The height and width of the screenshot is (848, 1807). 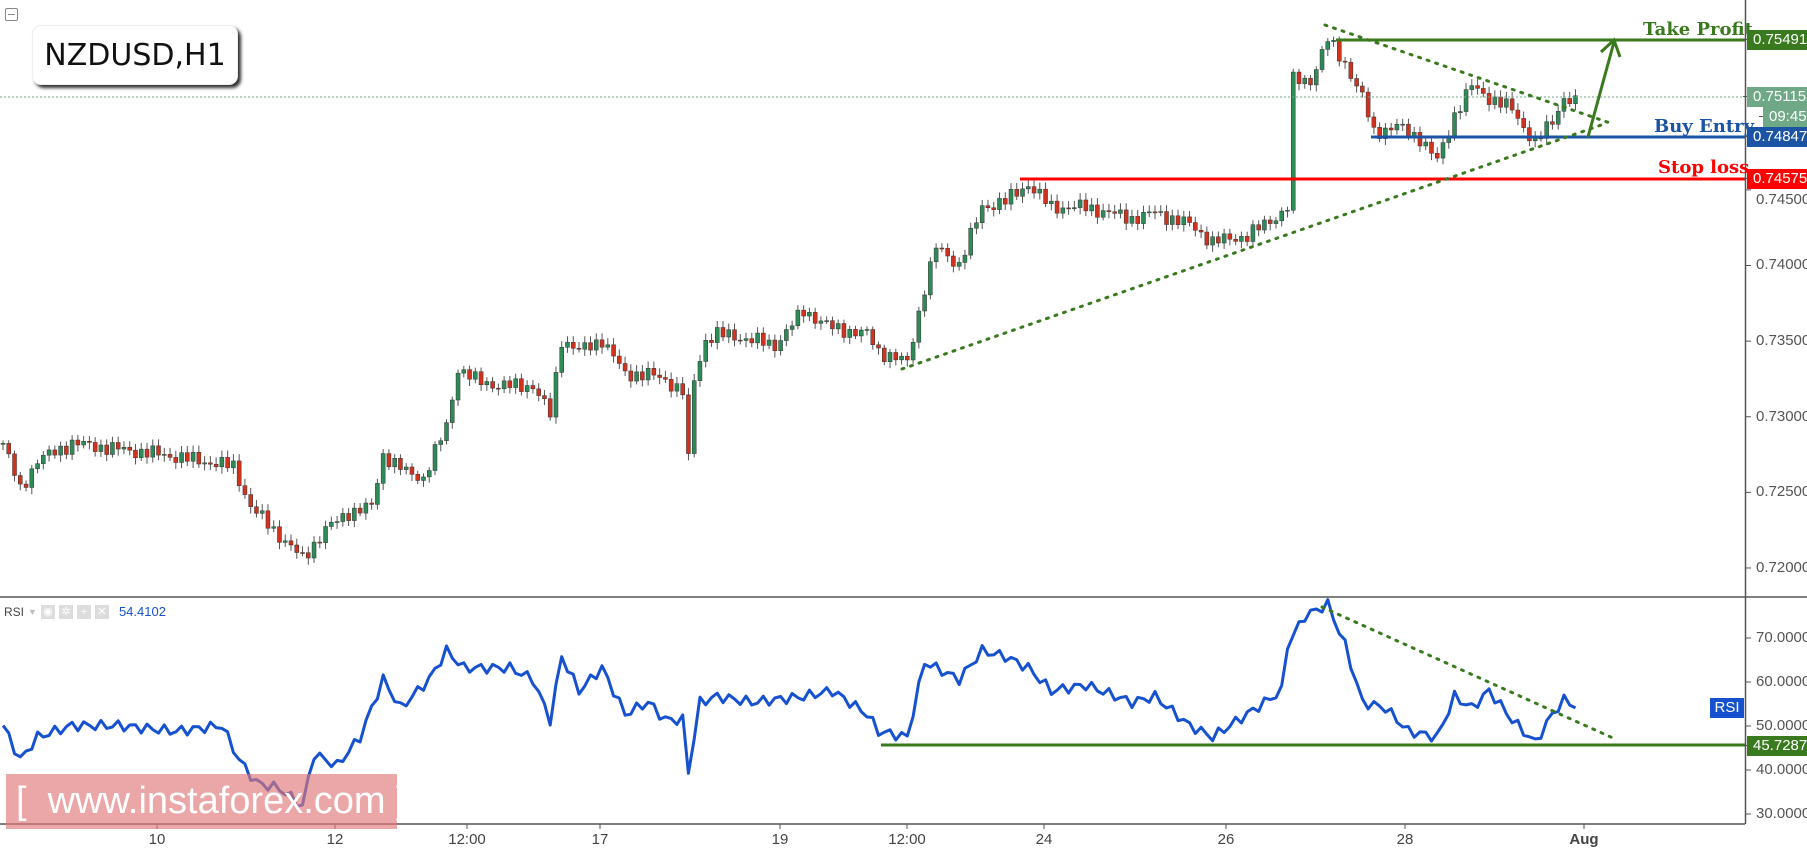 What do you see at coordinates (1775, 97) in the screenshot?
I see `current-price-tag: 0.75115` at bounding box center [1775, 97].